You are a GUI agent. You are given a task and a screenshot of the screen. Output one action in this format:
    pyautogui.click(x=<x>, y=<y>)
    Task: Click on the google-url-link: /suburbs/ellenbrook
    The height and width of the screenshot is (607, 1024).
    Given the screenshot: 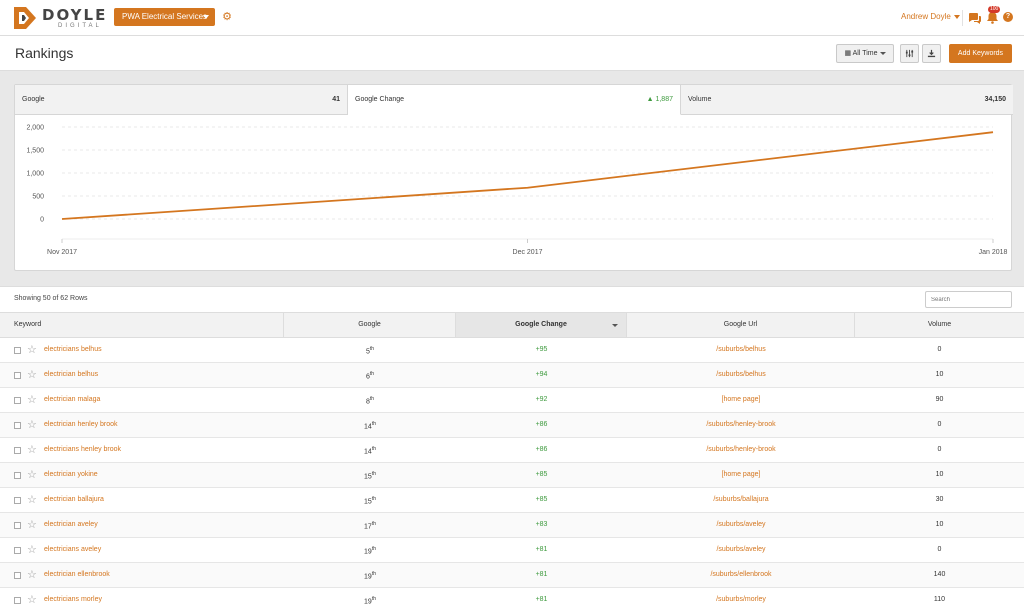 What is the action you would take?
    pyautogui.click(x=741, y=574)
    